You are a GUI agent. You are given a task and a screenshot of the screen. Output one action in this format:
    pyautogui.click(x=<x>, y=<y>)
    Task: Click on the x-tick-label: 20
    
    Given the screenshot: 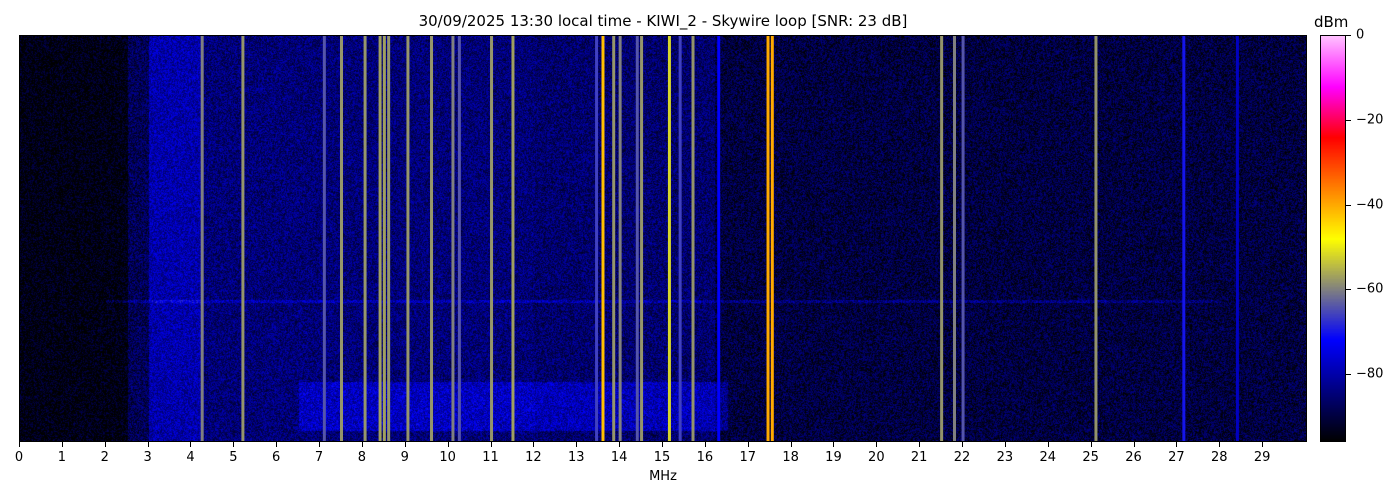 What is the action you would take?
    pyautogui.click(x=876, y=457)
    